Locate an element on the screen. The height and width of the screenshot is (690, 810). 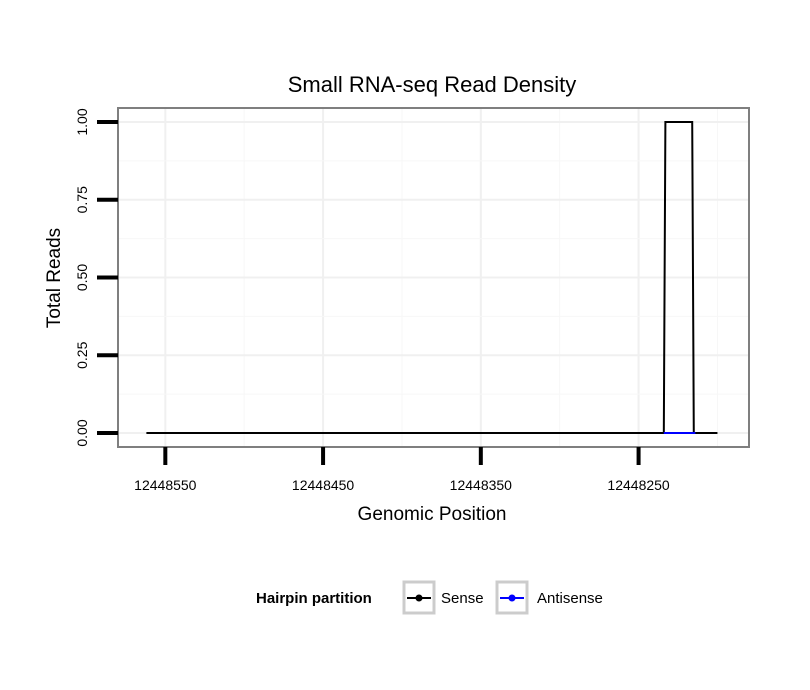
y-axis: 0.00 0.25 0.50 0.75 1.00 is located at coordinates (96, 277).